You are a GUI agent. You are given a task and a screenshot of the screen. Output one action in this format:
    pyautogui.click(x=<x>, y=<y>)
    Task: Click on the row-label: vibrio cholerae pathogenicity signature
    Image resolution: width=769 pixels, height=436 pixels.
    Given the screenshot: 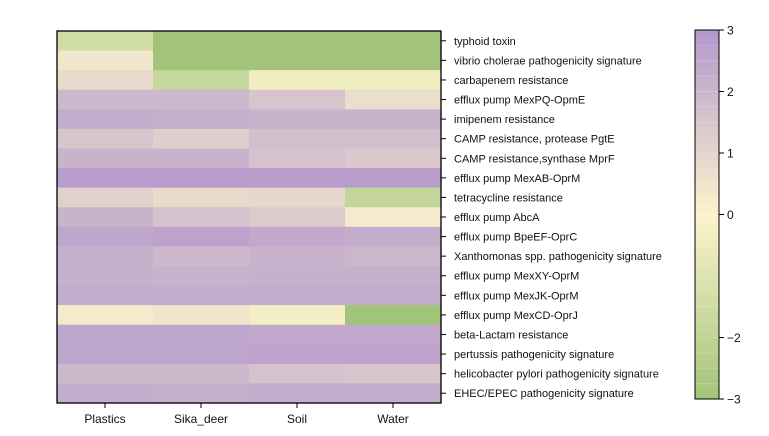 What is the action you would take?
    pyautogui.click(x=548, y=61)
    